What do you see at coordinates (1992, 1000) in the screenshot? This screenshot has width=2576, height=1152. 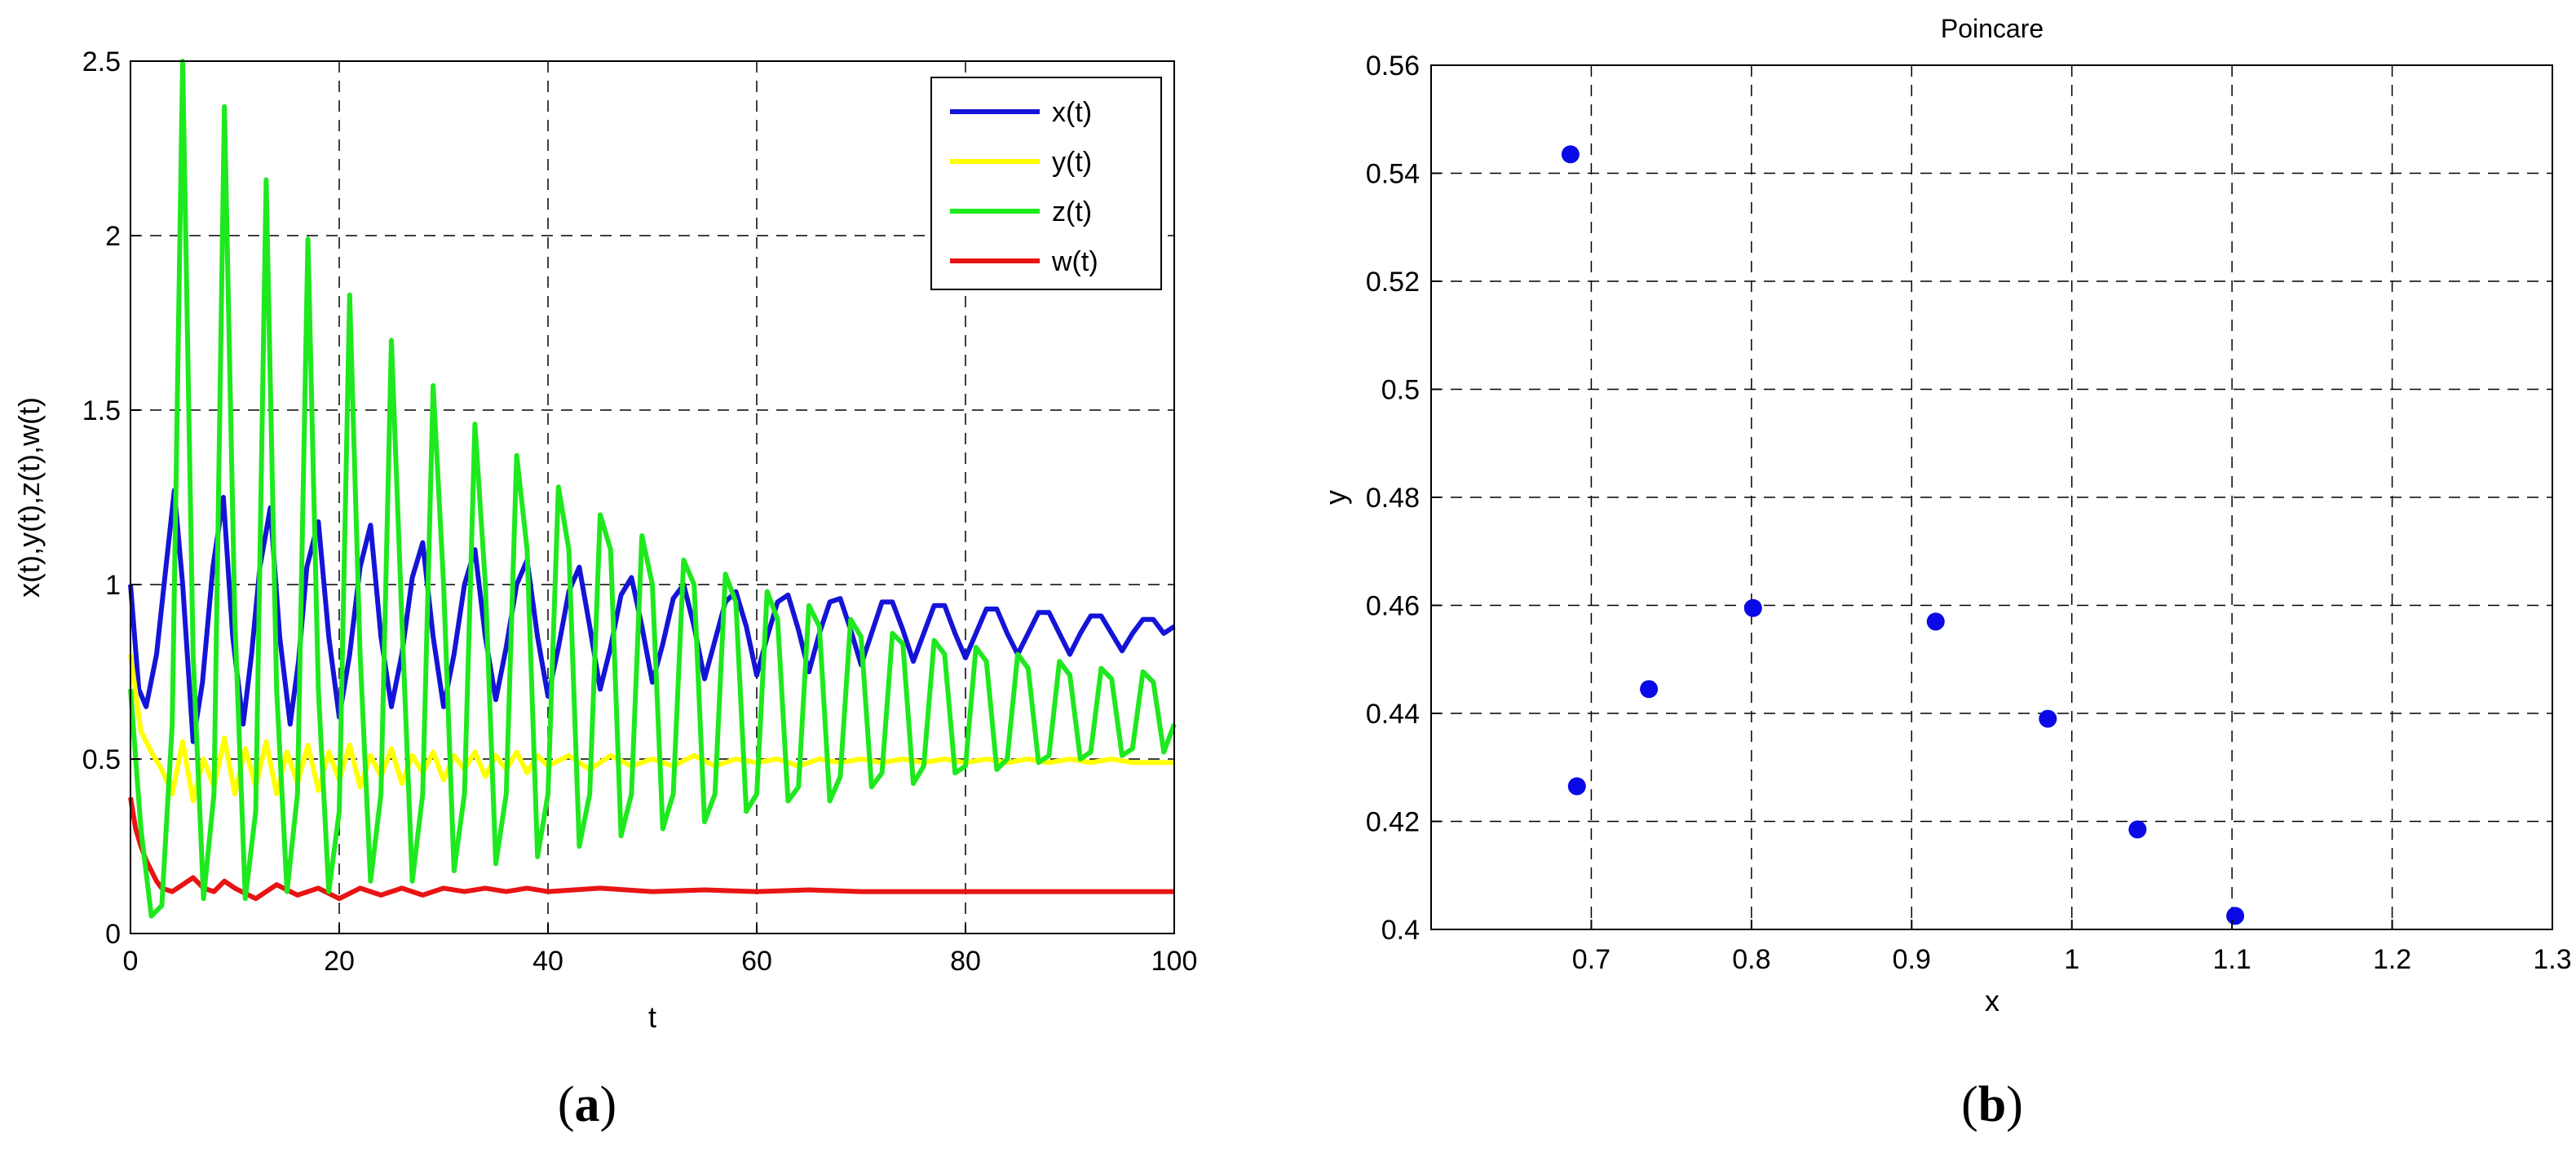 I see `panel-b-xlabel: x` at bounding box center [1992, 1000].